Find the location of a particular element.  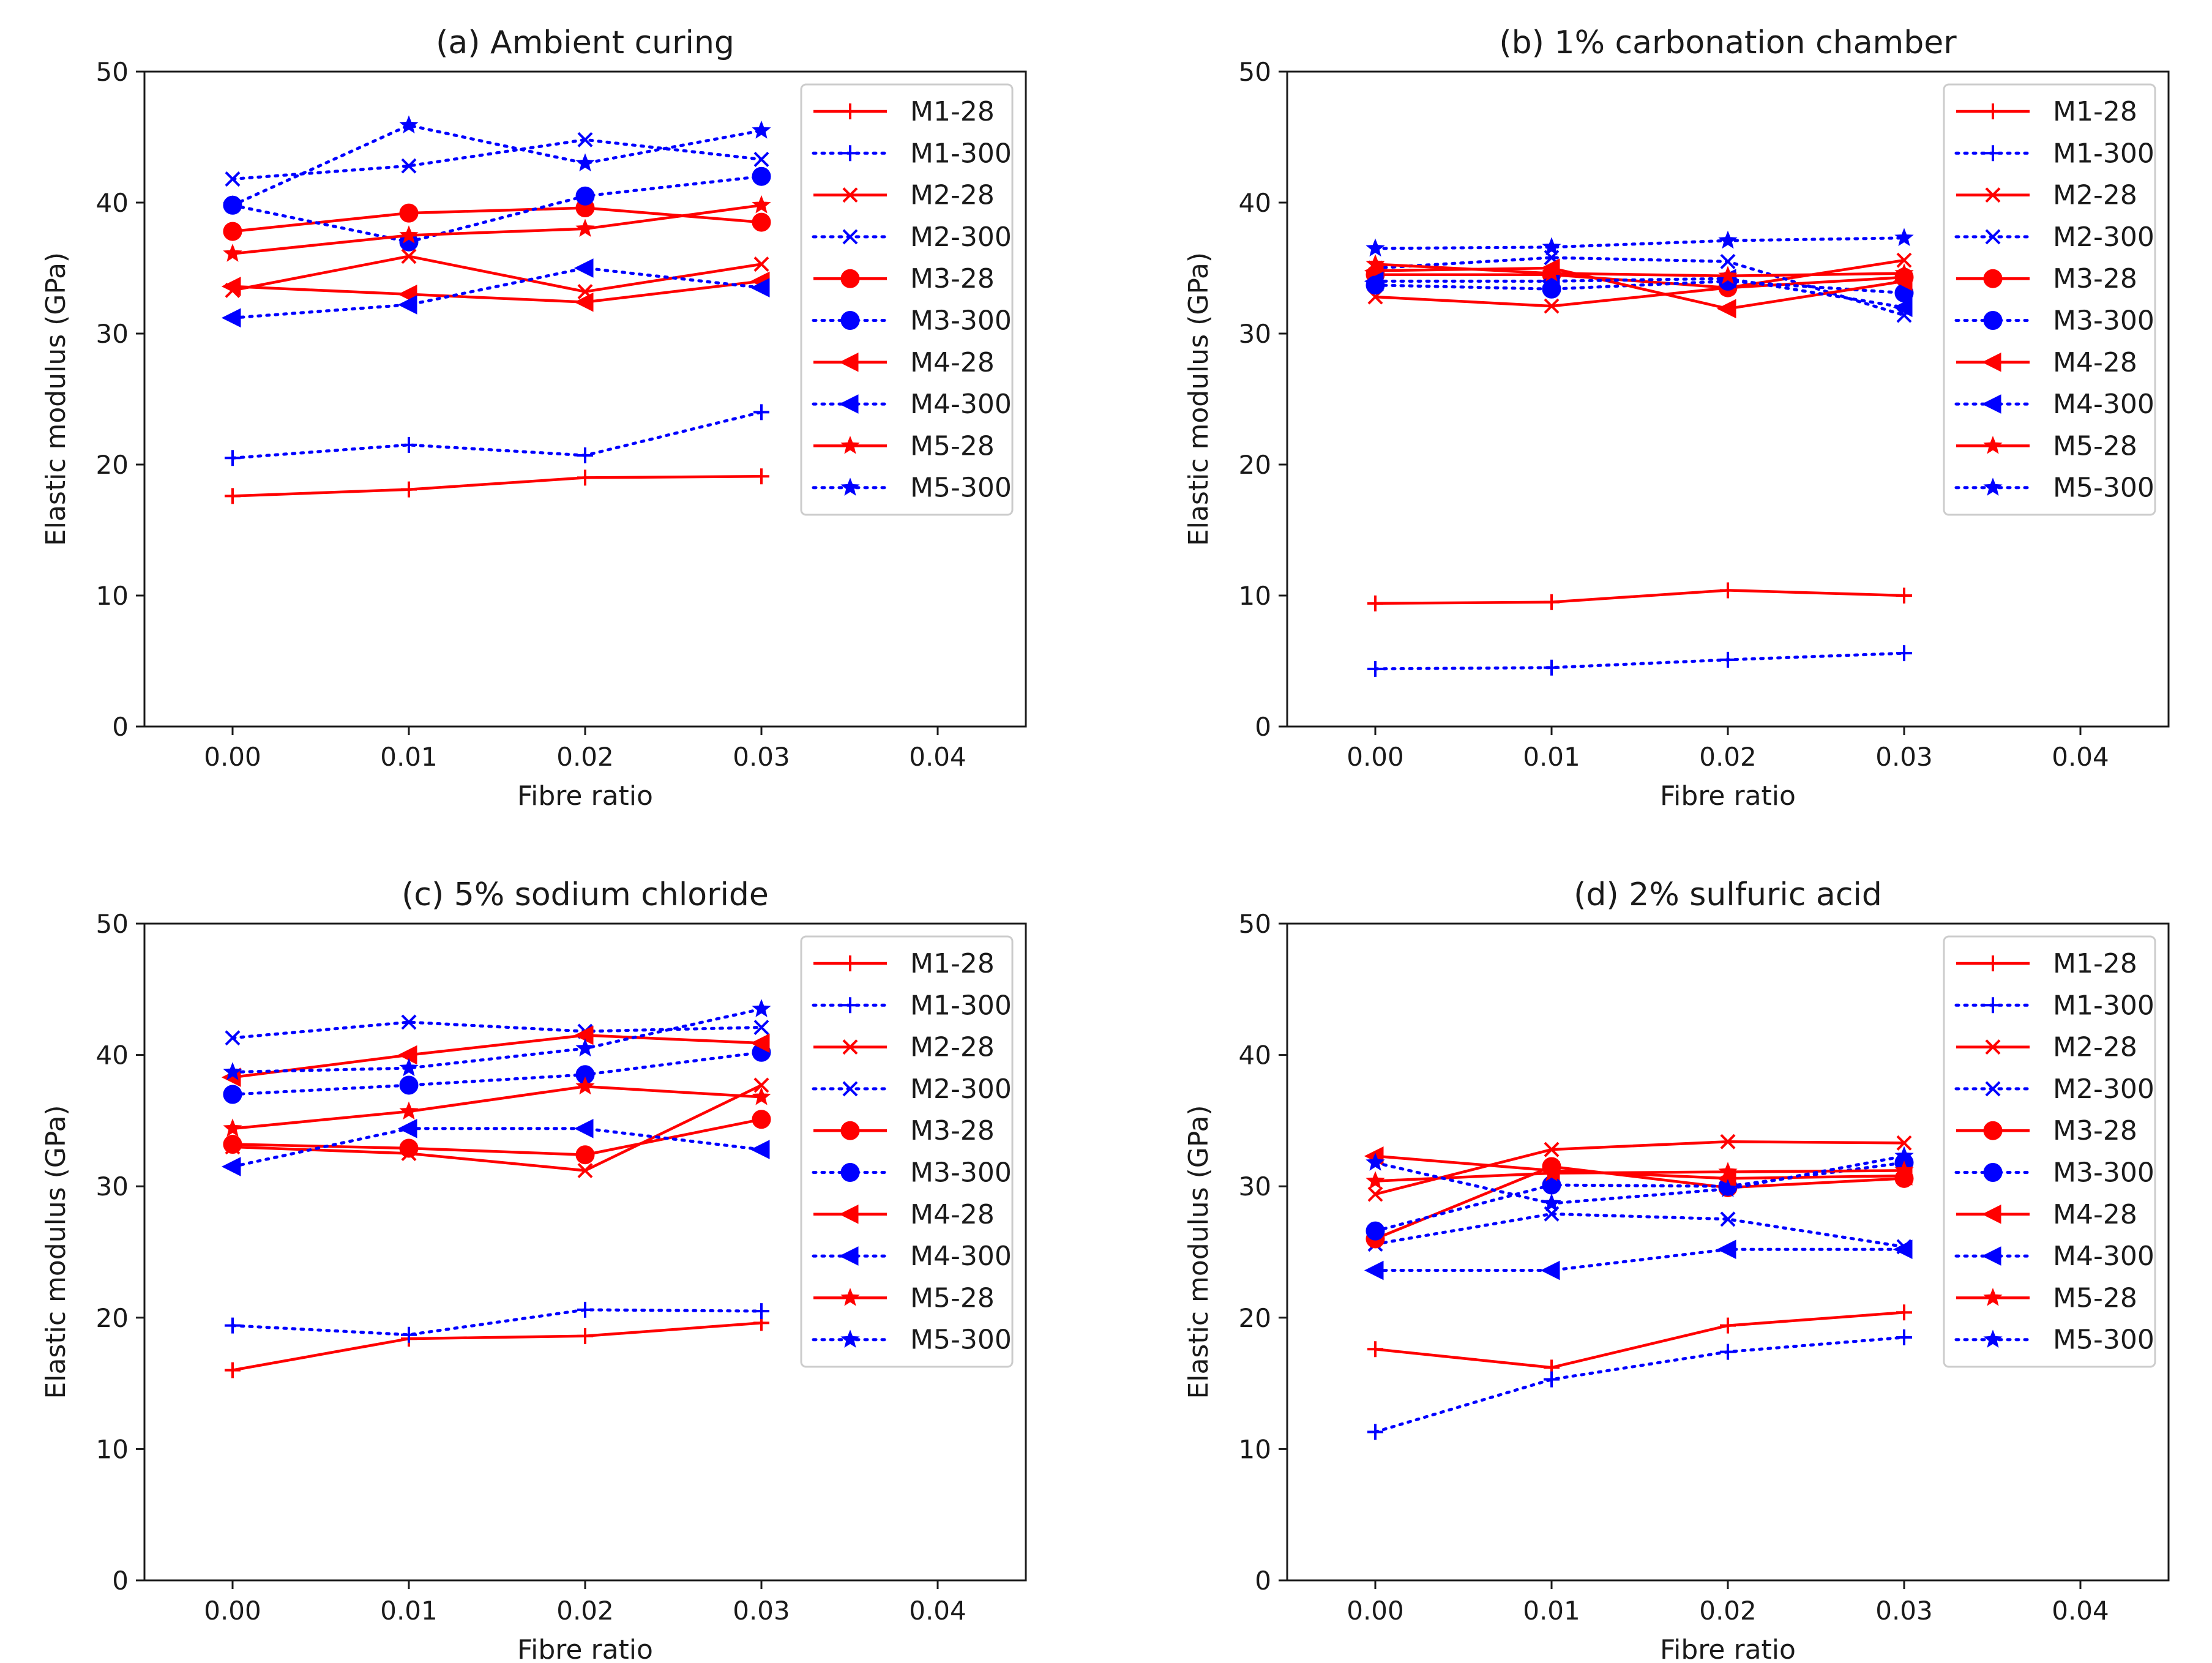

y-tick-label: 20 is located at coordinates (1255, 465).